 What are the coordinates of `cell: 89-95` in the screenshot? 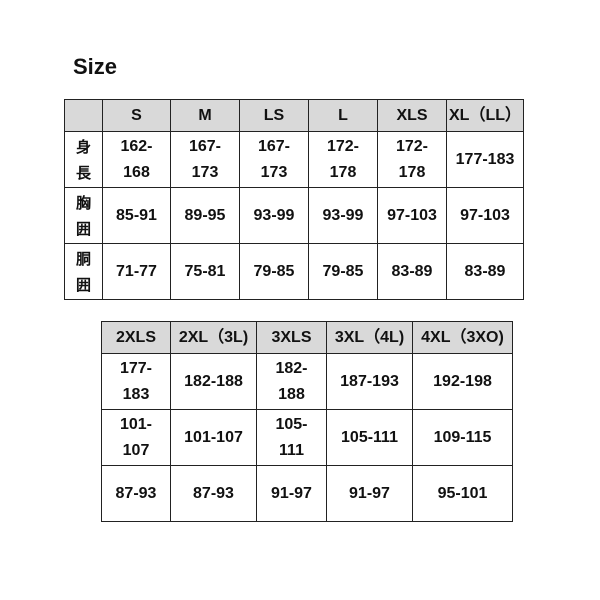 It's located at (205, 215).